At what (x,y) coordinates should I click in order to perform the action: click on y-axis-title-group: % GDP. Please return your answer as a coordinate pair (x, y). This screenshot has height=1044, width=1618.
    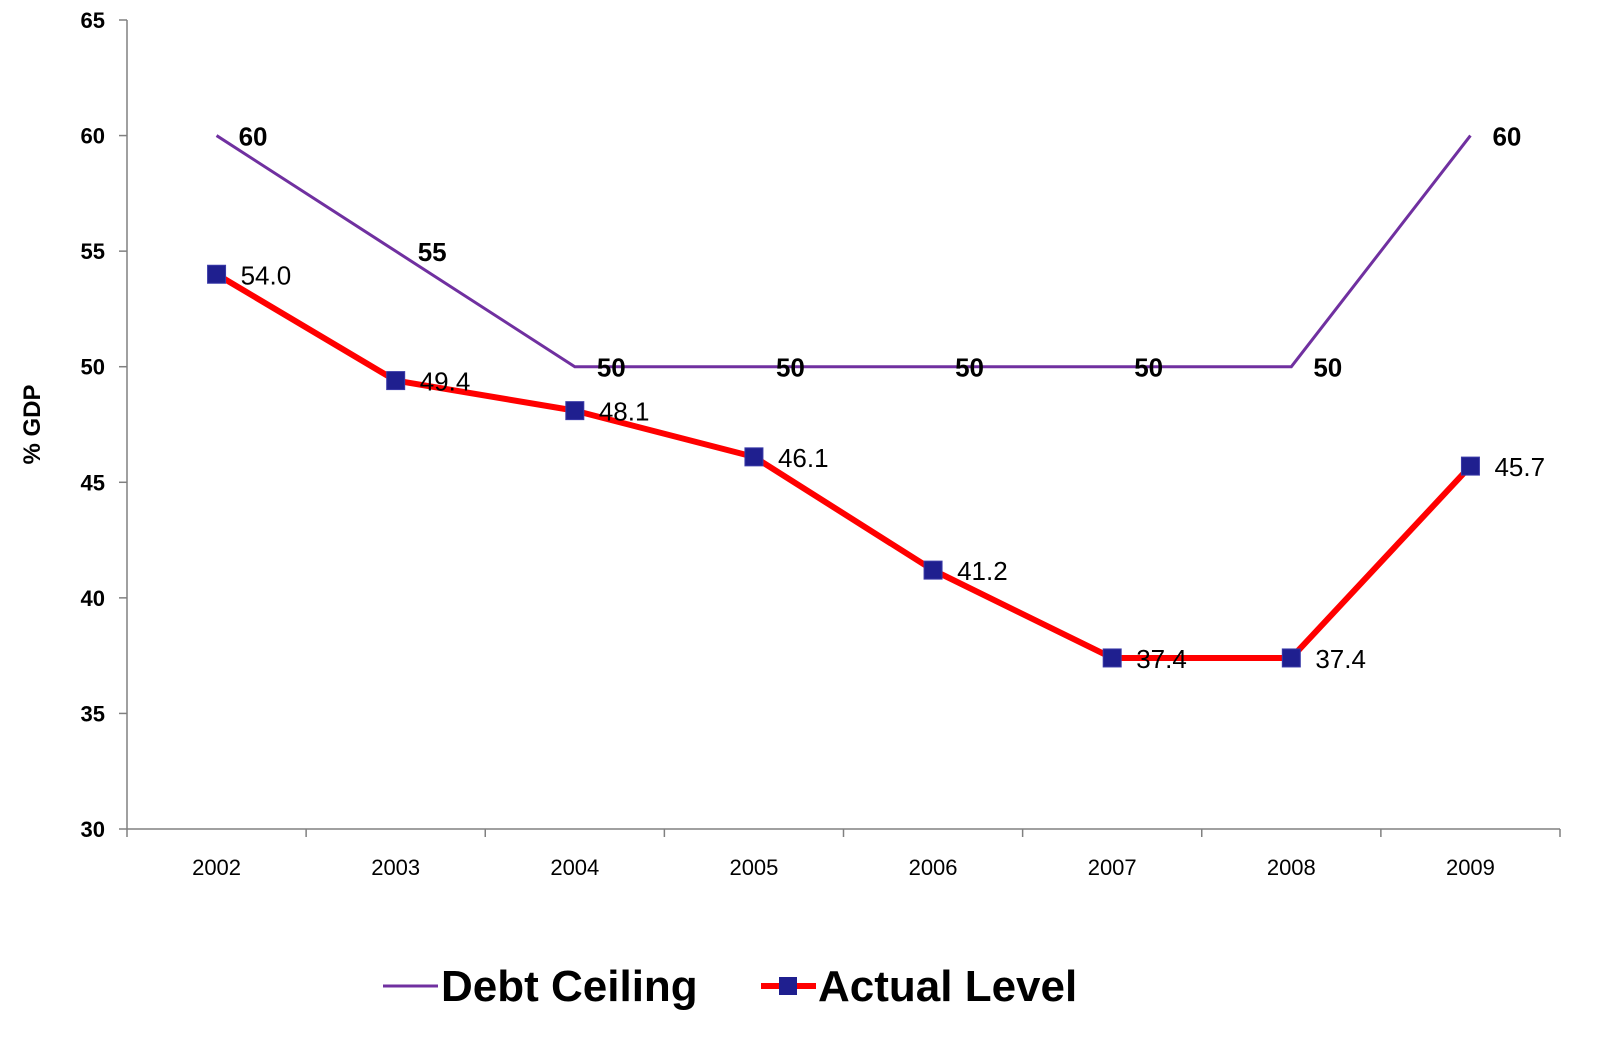
    Looking at the image, I should click on (32, 424).